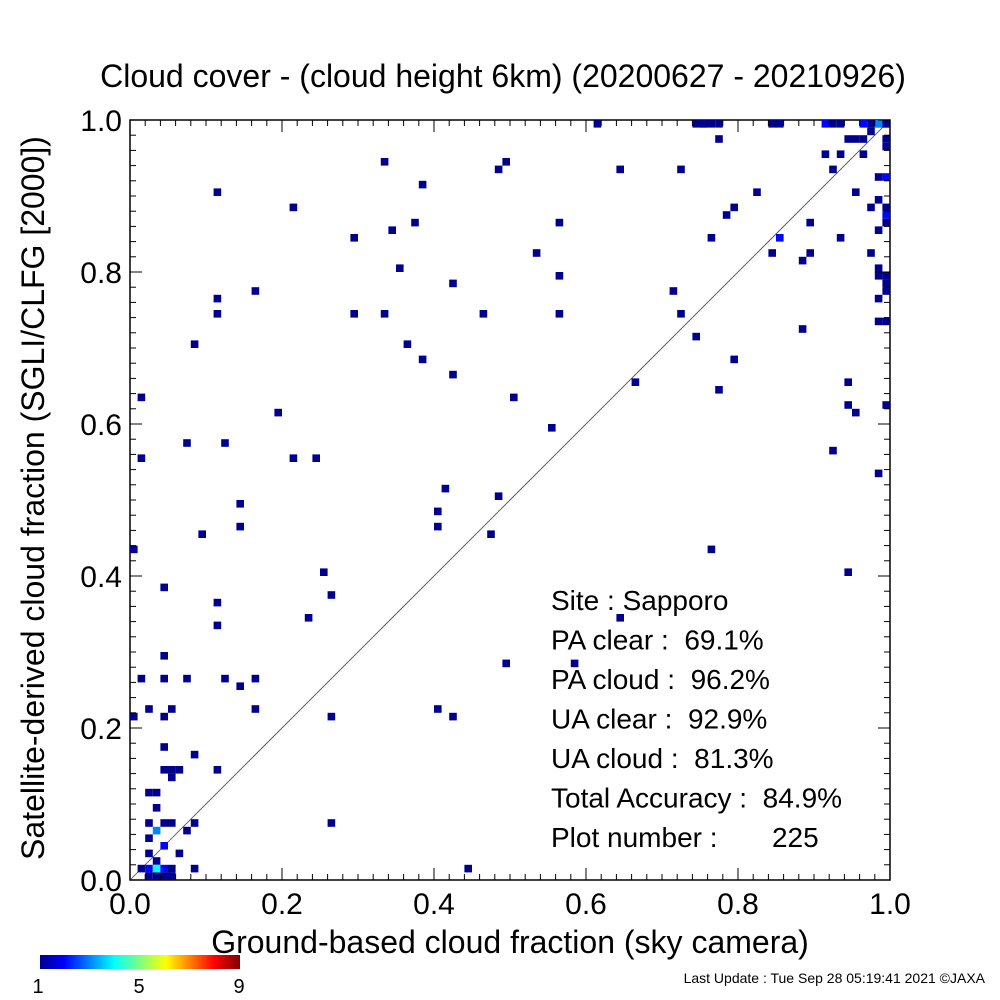 This screenshot has height=1000, width=1000. I want to click on x-tick-label: 0.6, so click(586, 904).